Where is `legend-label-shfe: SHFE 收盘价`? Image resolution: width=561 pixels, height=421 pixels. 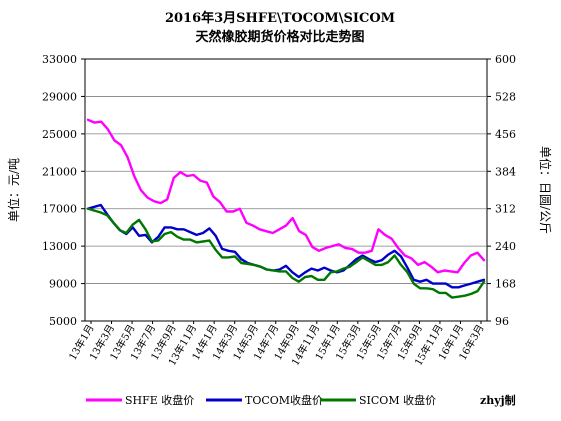
legend-label-shfe: SHFE 收盘价 is located at coordinates (159, 400).